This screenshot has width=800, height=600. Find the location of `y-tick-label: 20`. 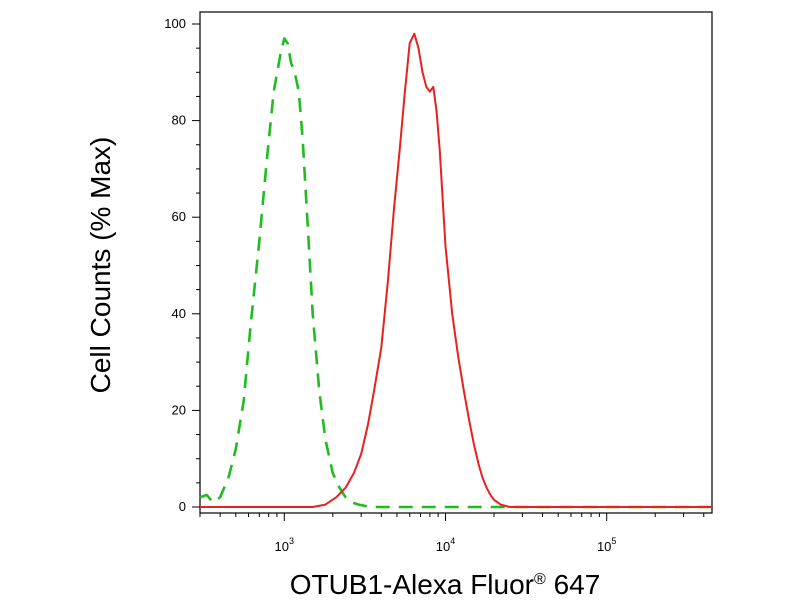

y-tick-label: 20 is located at coordinates (179, 409).